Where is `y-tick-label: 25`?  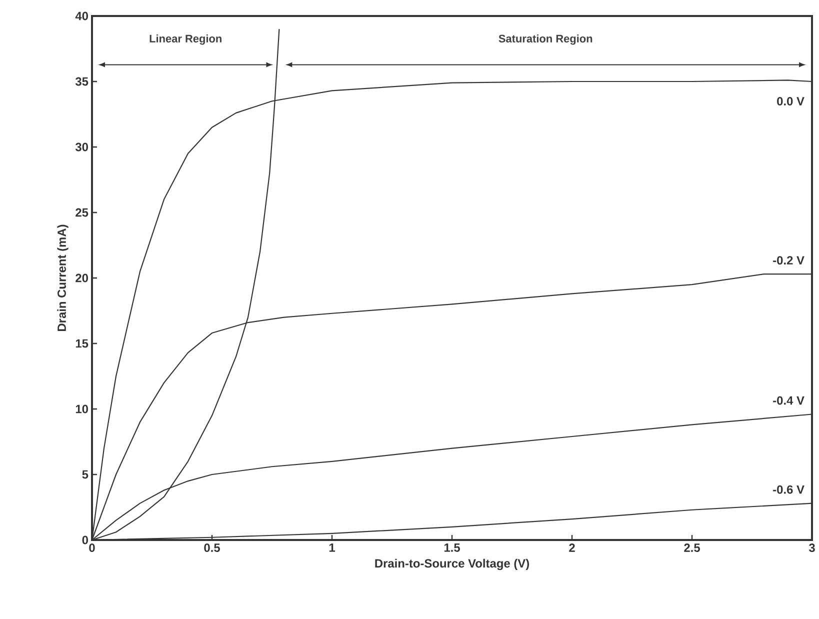 y-tick-label: 25 is located at coordinates (82, 212).